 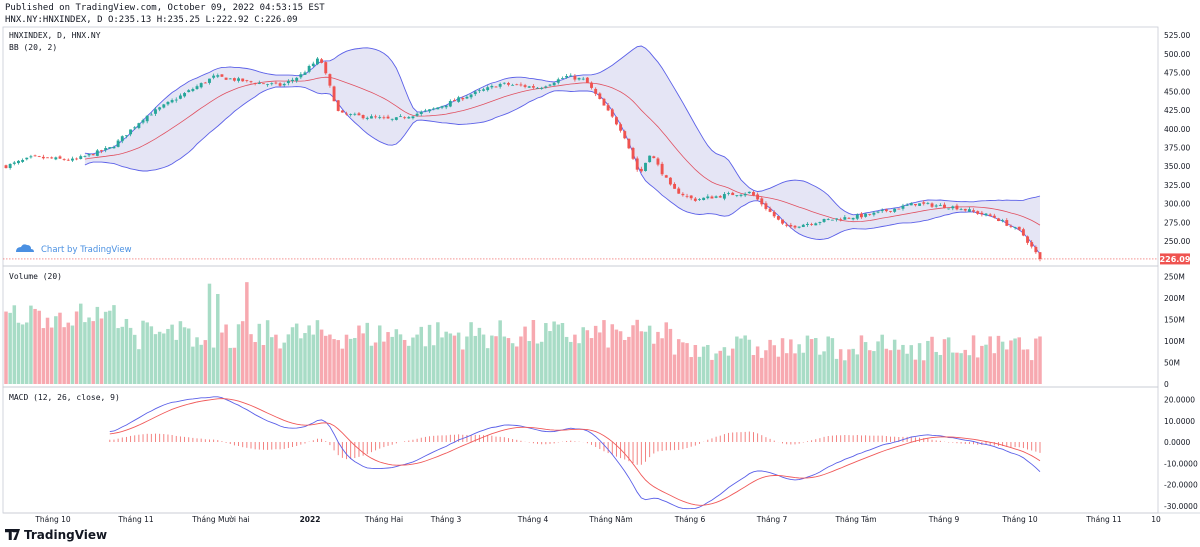 I want to click on x-tick-label: Tháng 10, so click(x=1019, y=519).